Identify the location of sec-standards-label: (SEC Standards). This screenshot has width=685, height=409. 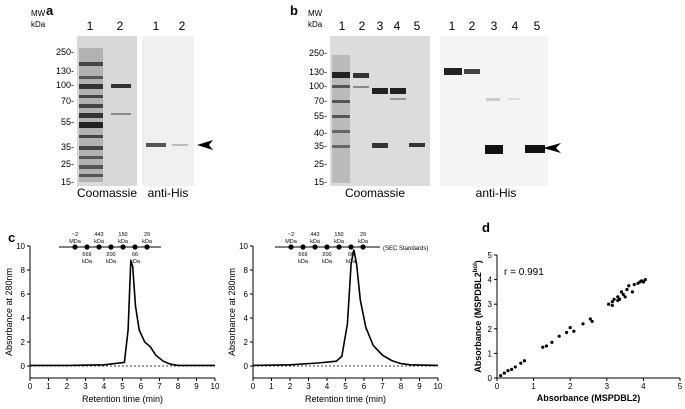
(405, 249).